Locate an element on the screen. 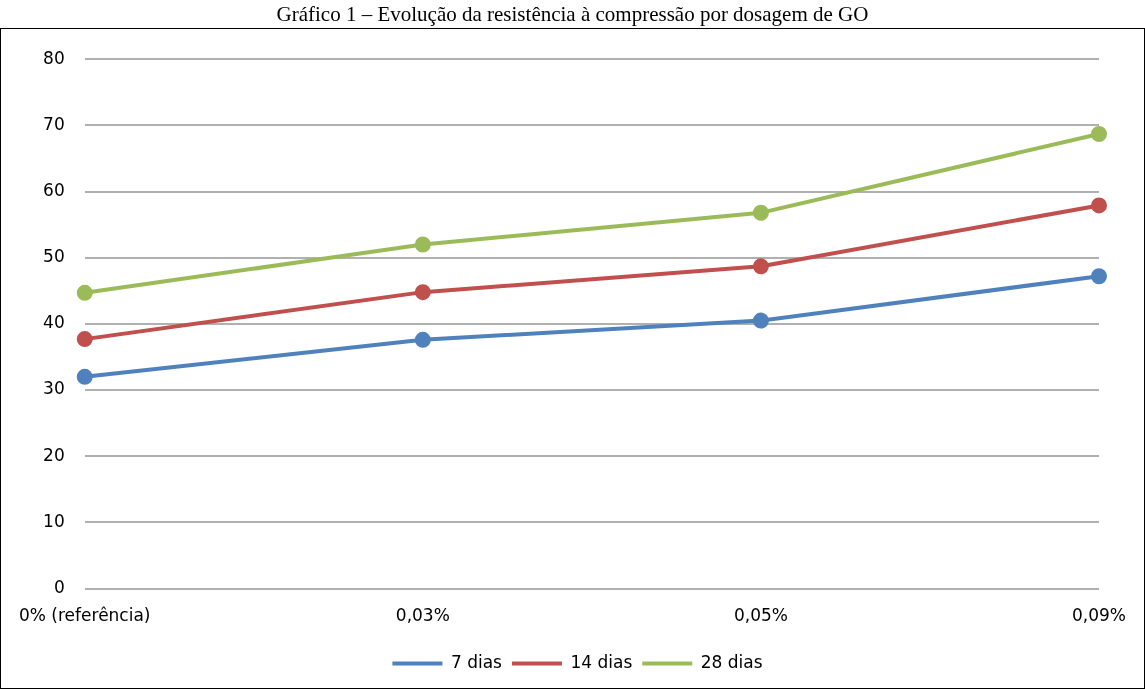 This screenshot has width=1145, height=689. y-tick-label: 20 is located at coordinates (54, 454).